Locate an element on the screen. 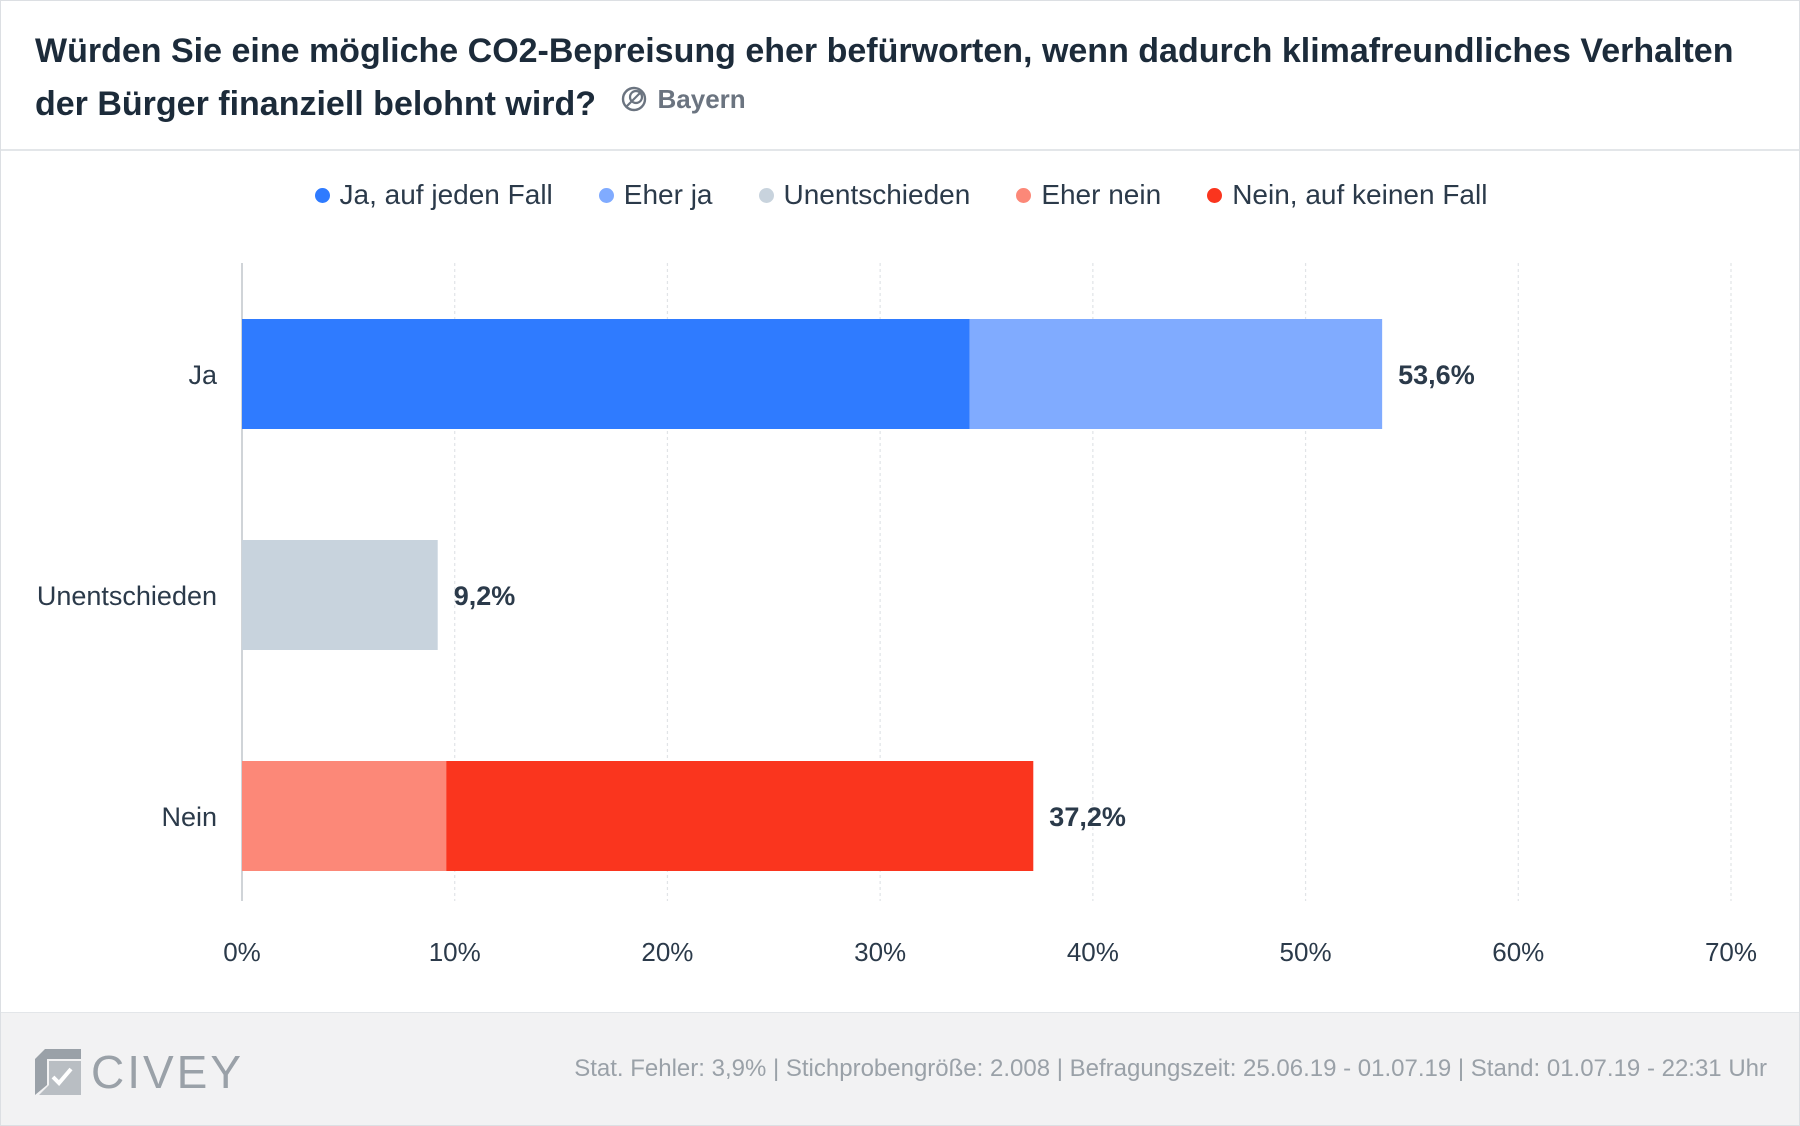 The height and width of the screenshot is (1126, 1800). globe-region-icon is located at coordinates (633, 99).